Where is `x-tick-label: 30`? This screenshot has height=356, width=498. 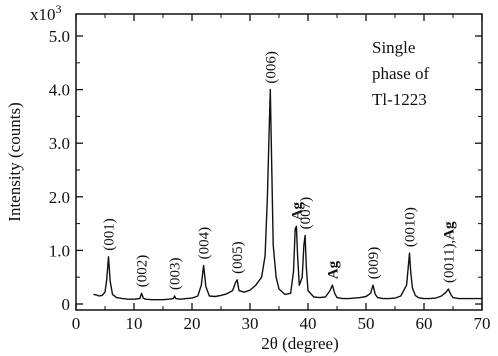
x-tick-label: 30 is located at coordinates (250, 323).